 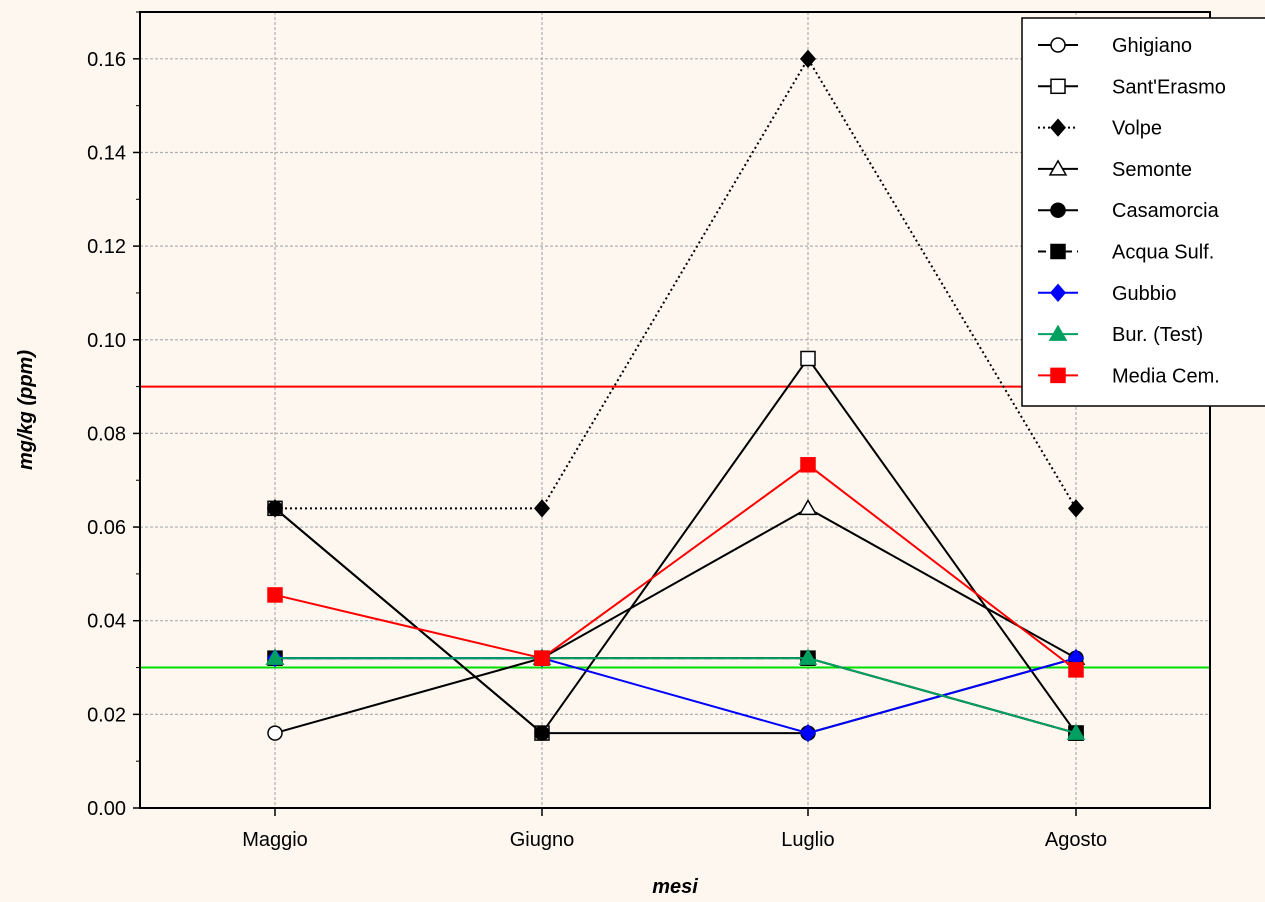 I want to click on series-bur-test-, so click(x=675, y=694).